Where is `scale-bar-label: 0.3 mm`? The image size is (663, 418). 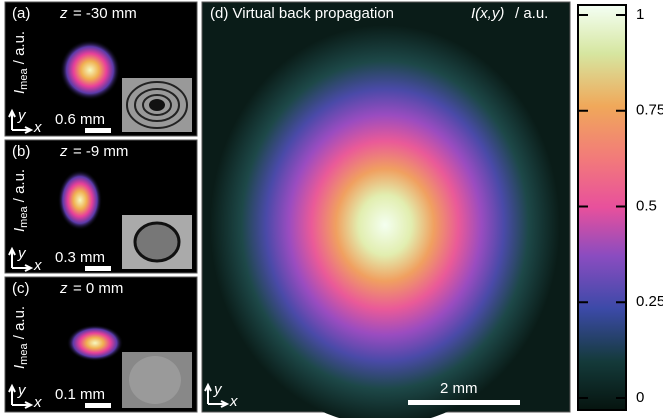 scale-bar-label: 0.3 mm is located at coordinates (80, 257).